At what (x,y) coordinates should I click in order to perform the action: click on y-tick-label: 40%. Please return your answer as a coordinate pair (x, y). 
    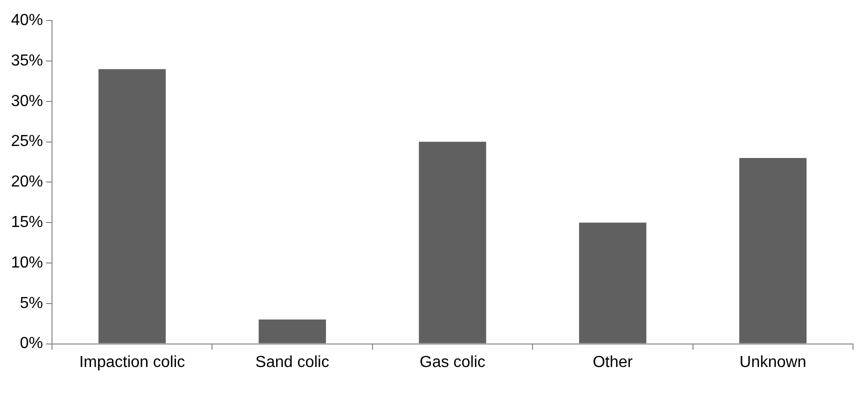
    Looking at the image, I should click on (27, 21).